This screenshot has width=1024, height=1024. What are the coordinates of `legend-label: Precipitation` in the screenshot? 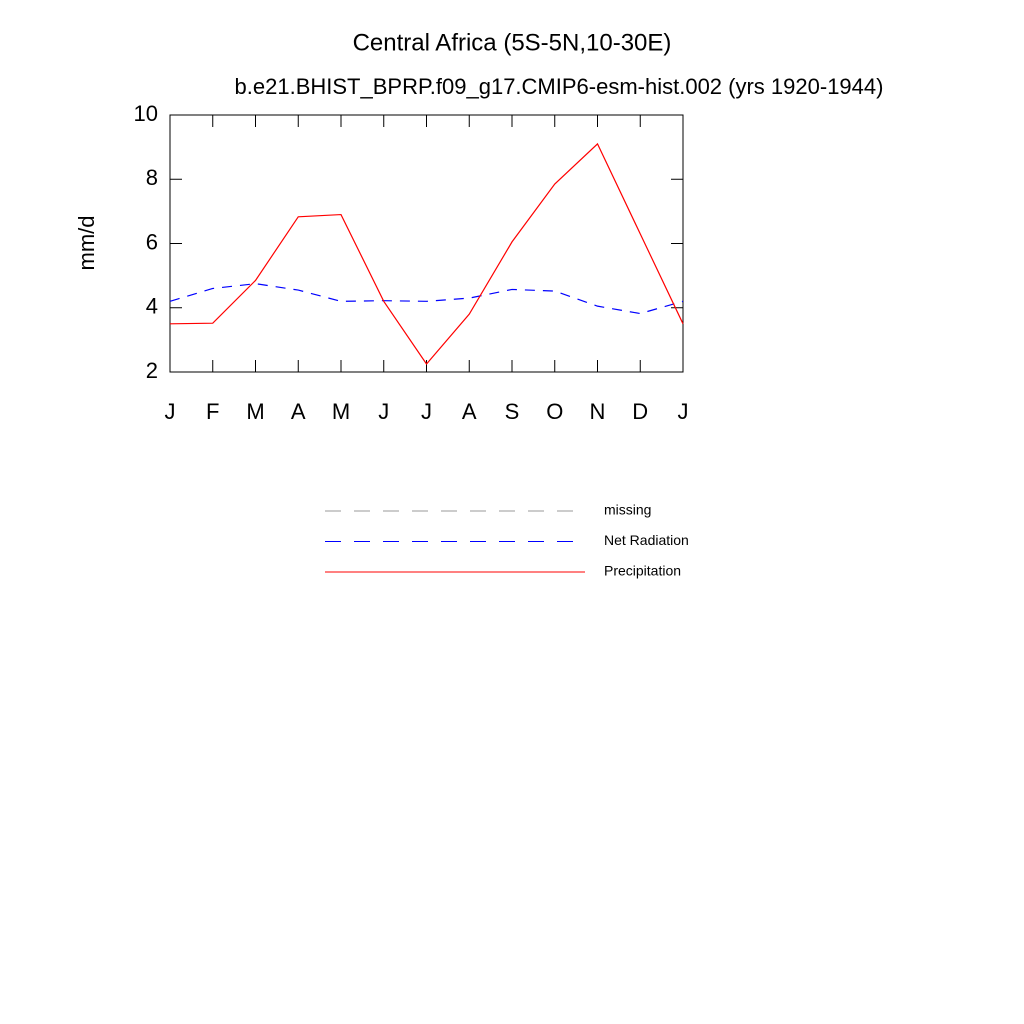 It's located at (642, 571).